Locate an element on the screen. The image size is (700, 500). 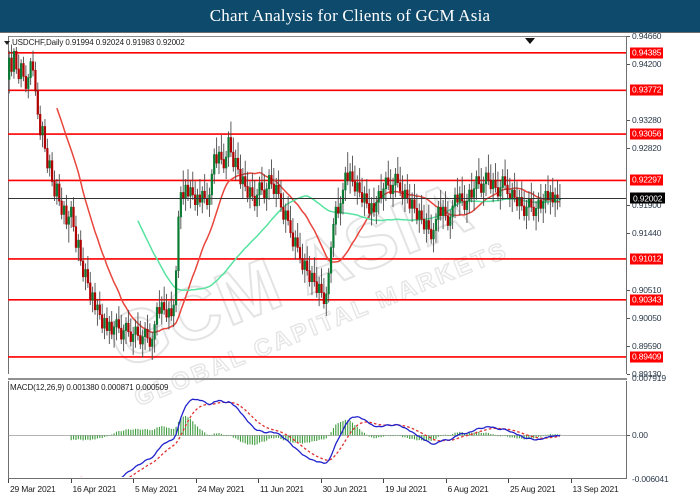
price-axis-tick-label: 0.93280 is located at coordinates (647, 120).